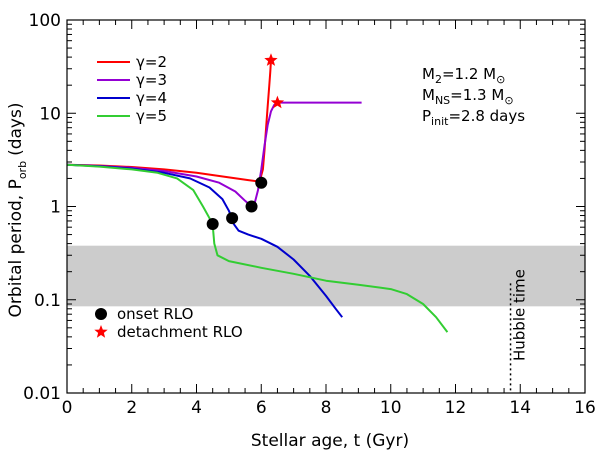  I want to click on x-tick-label: 8, so click(326, 408).